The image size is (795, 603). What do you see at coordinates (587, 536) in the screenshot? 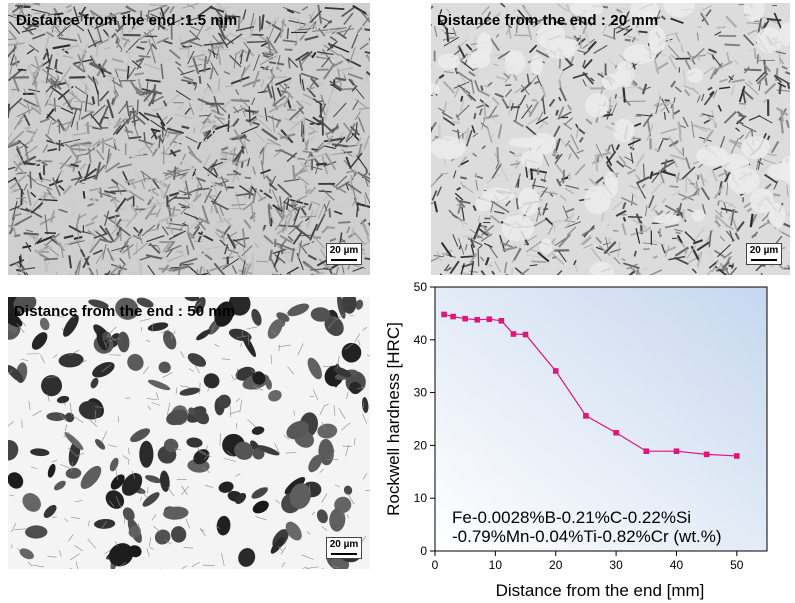
I see `annotation-line-2: -0.79%Mn-0.04%Ti-0.82%Cr (wt.%)` at bounding box center [587, 536].